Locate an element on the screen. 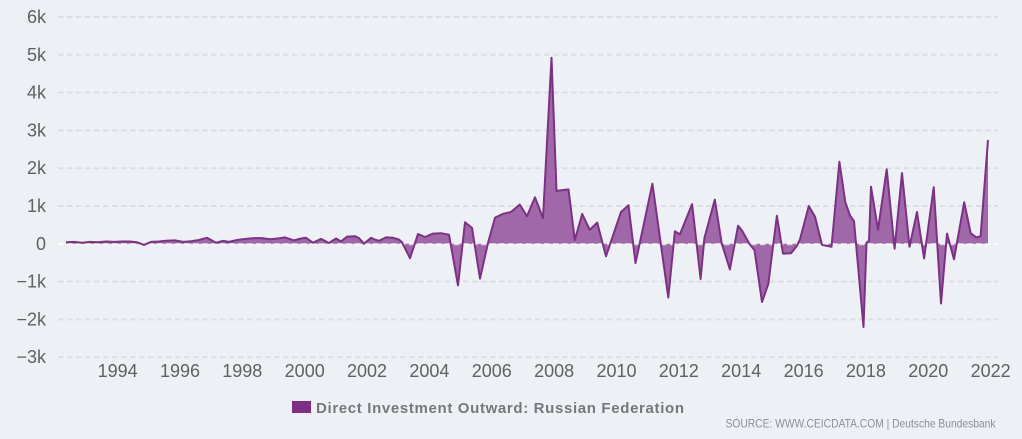 This screenshot has width=1022, height=439. svg-text: 0 is located at coordinates (41, 244).